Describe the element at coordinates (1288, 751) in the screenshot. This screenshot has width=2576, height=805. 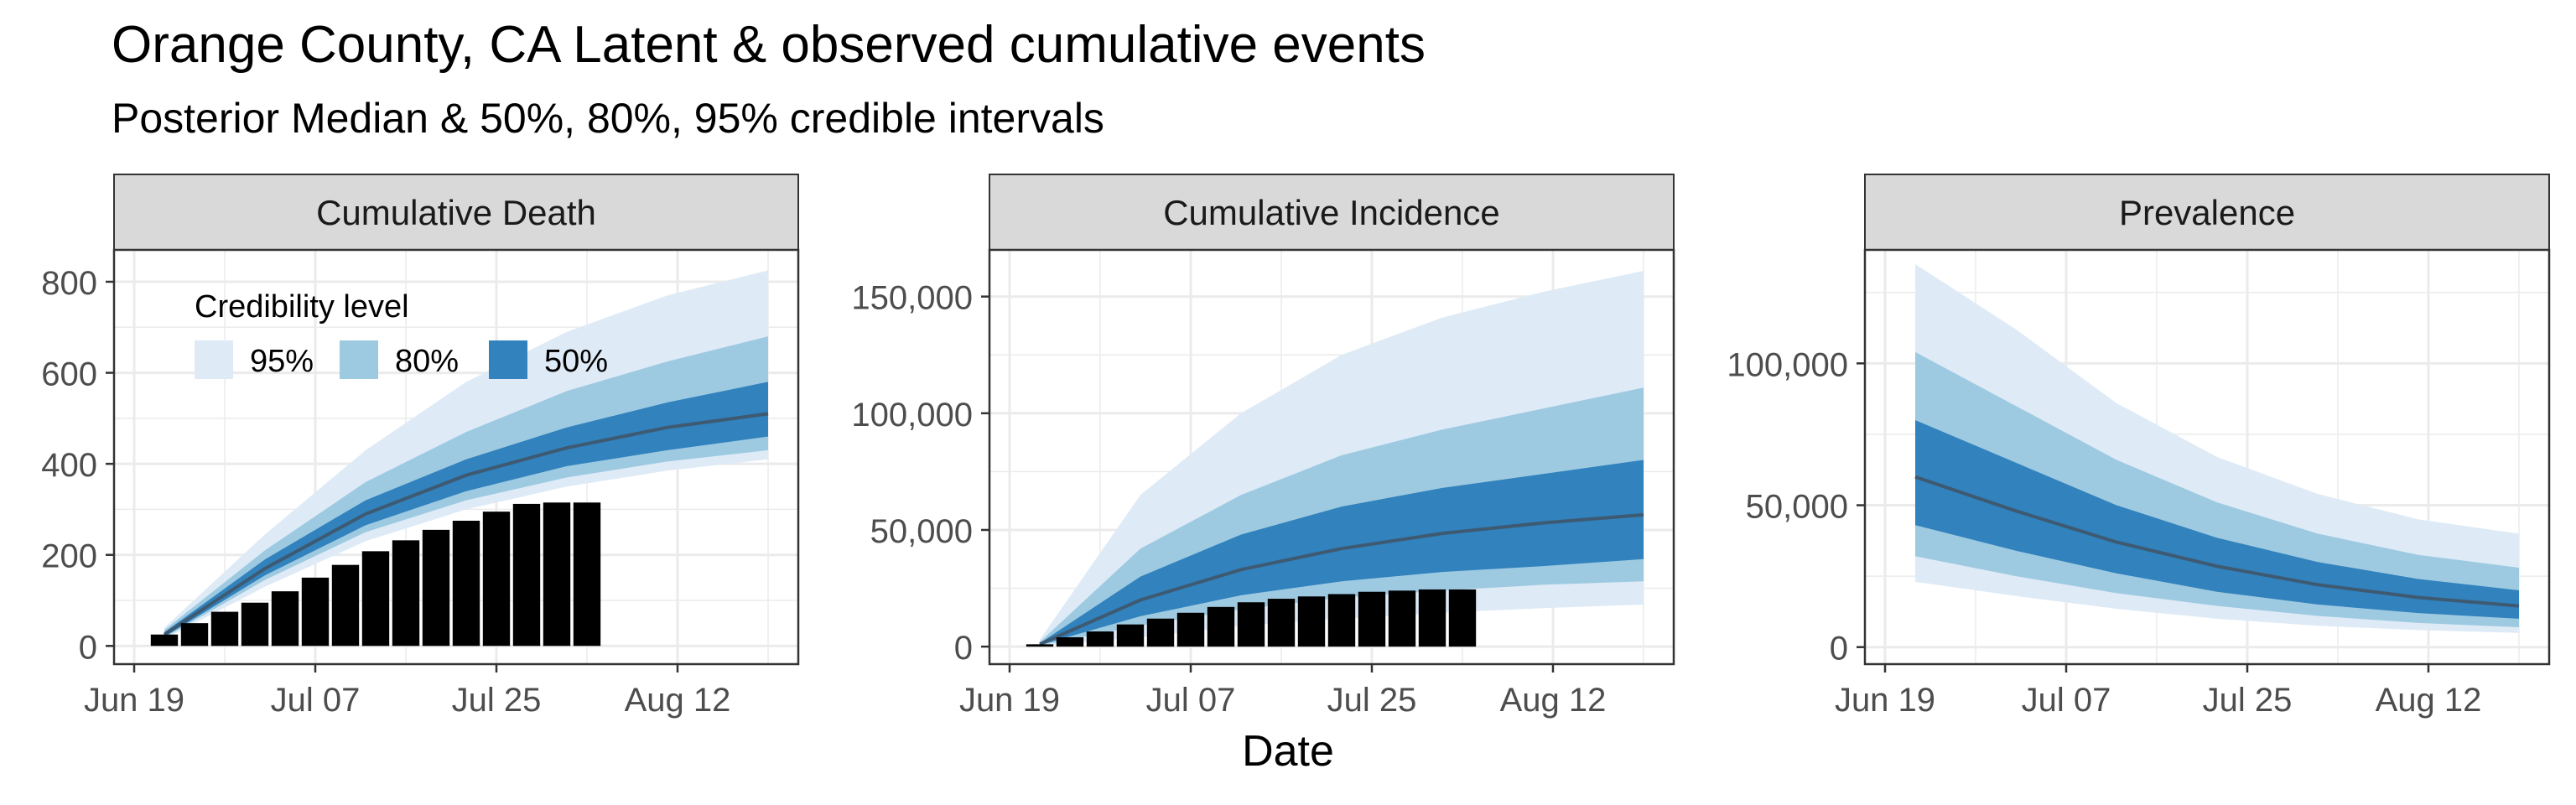
I see `x-axis-label: Date` at that location.